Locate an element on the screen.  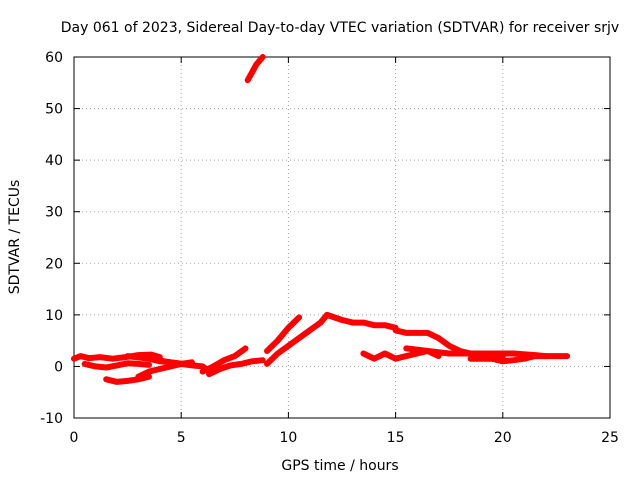
y-tick-label: 30 is located at coordinates (54, 213).